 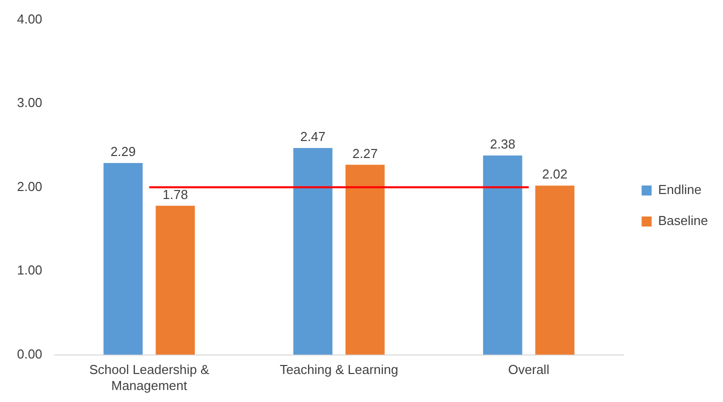 I want to click on x-tick-label: Overall, so click(x=529, y=370).